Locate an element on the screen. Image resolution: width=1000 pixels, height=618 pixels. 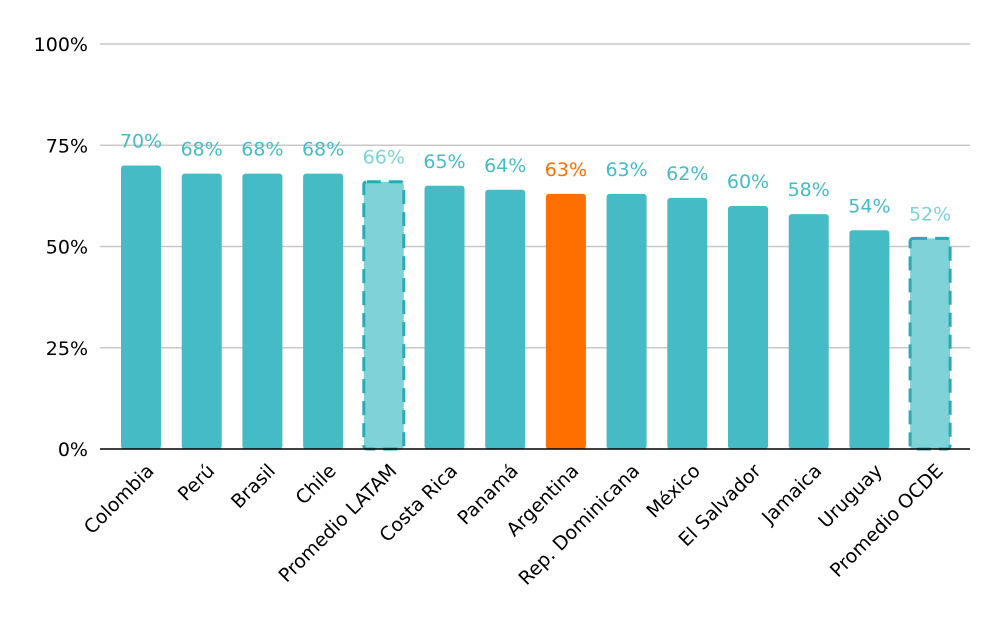
bar-colombia is located at coordinates (141, 307).